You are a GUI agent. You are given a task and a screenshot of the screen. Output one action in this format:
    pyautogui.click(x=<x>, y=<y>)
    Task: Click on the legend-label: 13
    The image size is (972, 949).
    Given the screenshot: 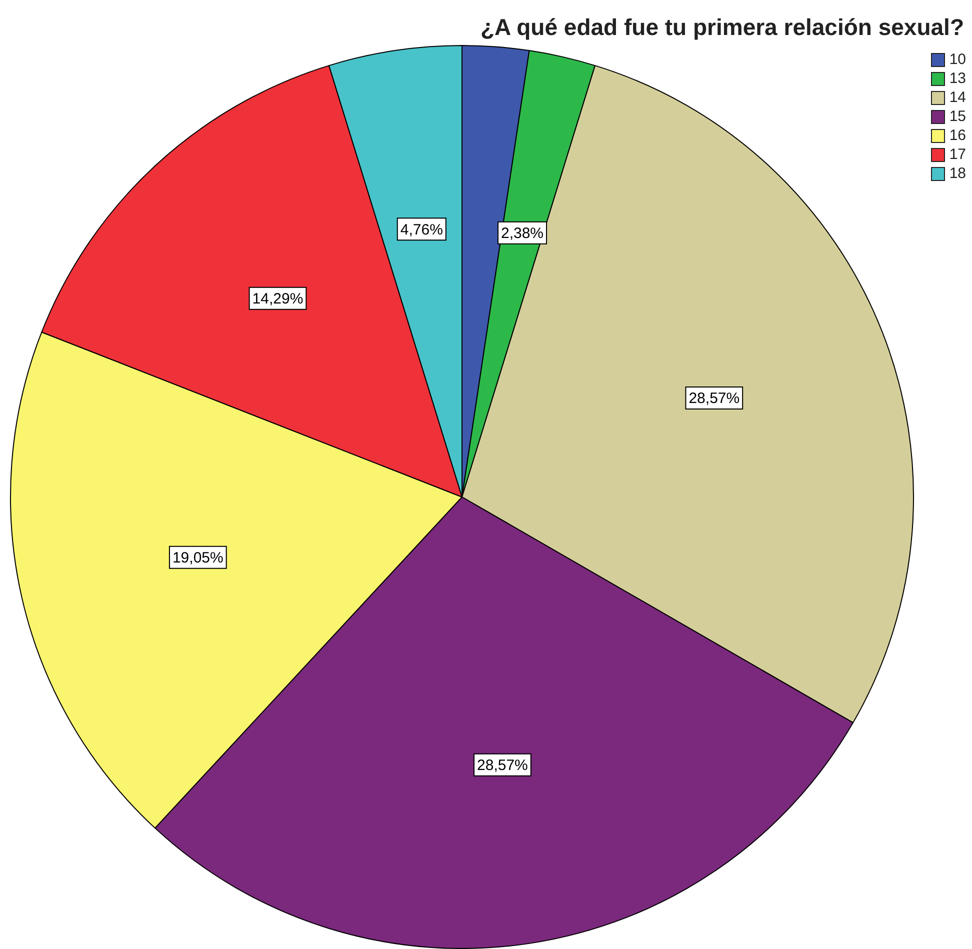 What is the action you would take?
    pyautogui.click(x=957, y=78)
    